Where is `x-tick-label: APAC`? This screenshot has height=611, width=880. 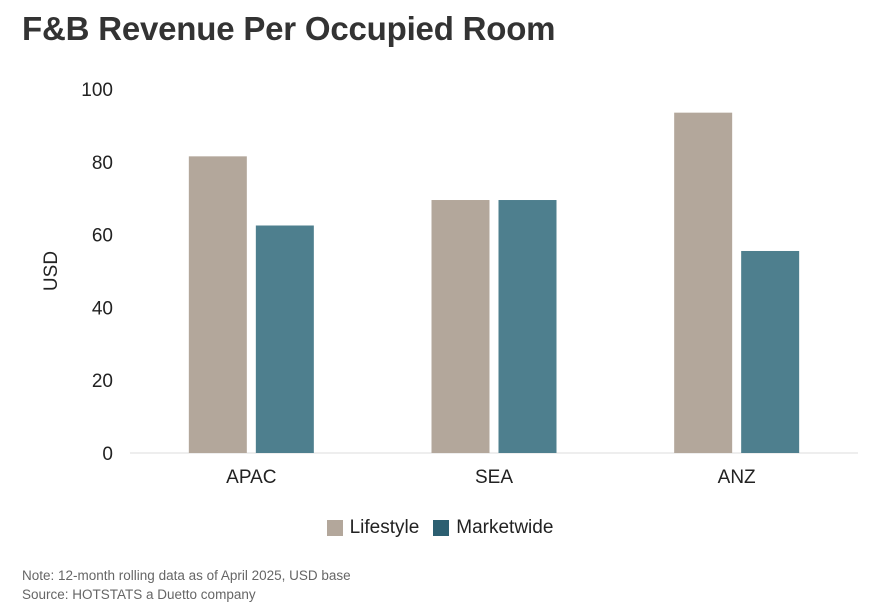 x-tick-label: APAC is located at coordinates (251, 477).